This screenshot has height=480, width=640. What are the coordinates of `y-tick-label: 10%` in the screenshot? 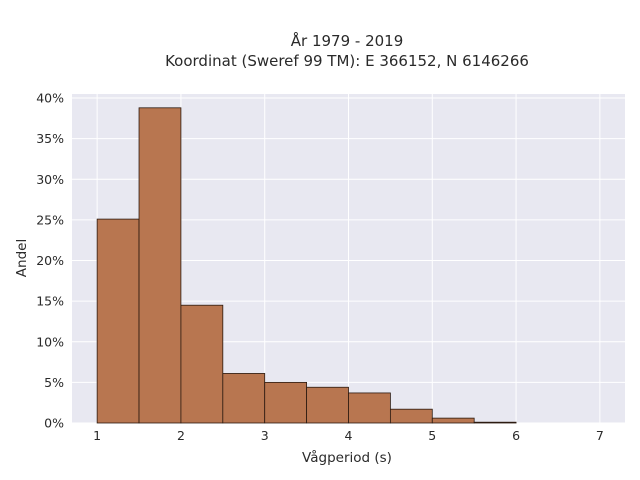 It's located at (50, 341).